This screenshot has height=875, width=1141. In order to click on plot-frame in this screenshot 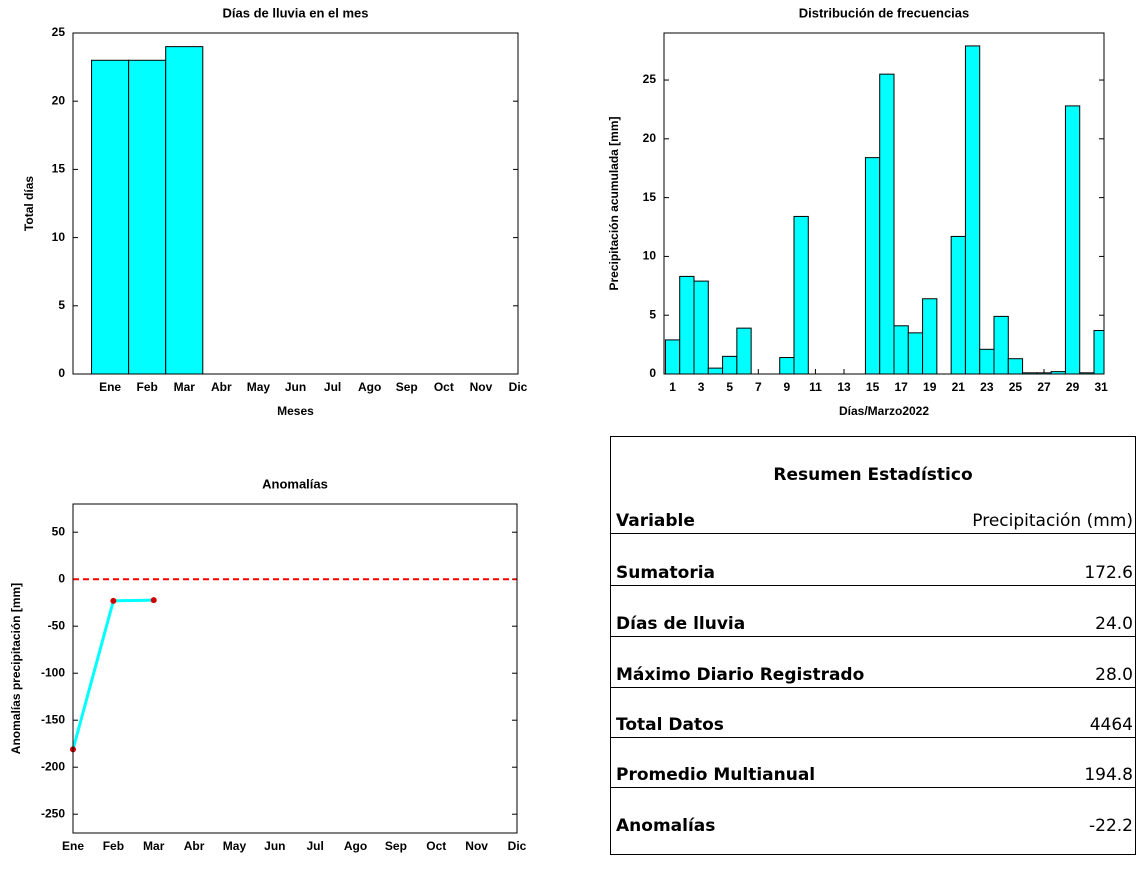, I will do `click(295, 668)`.